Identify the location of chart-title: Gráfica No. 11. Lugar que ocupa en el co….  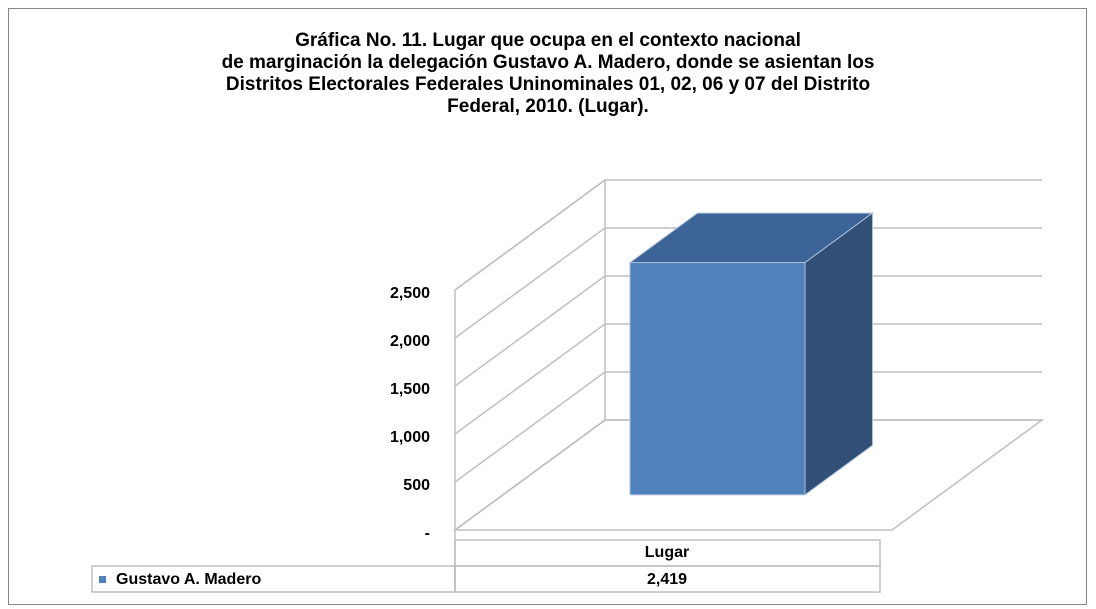
(548, 73).